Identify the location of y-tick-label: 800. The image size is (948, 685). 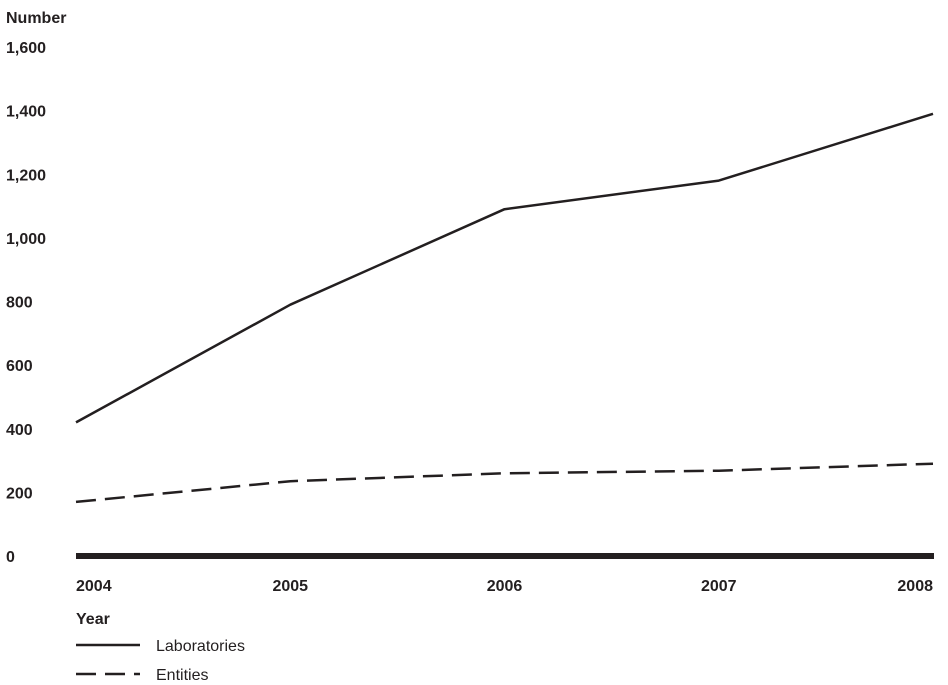
(19, 303).